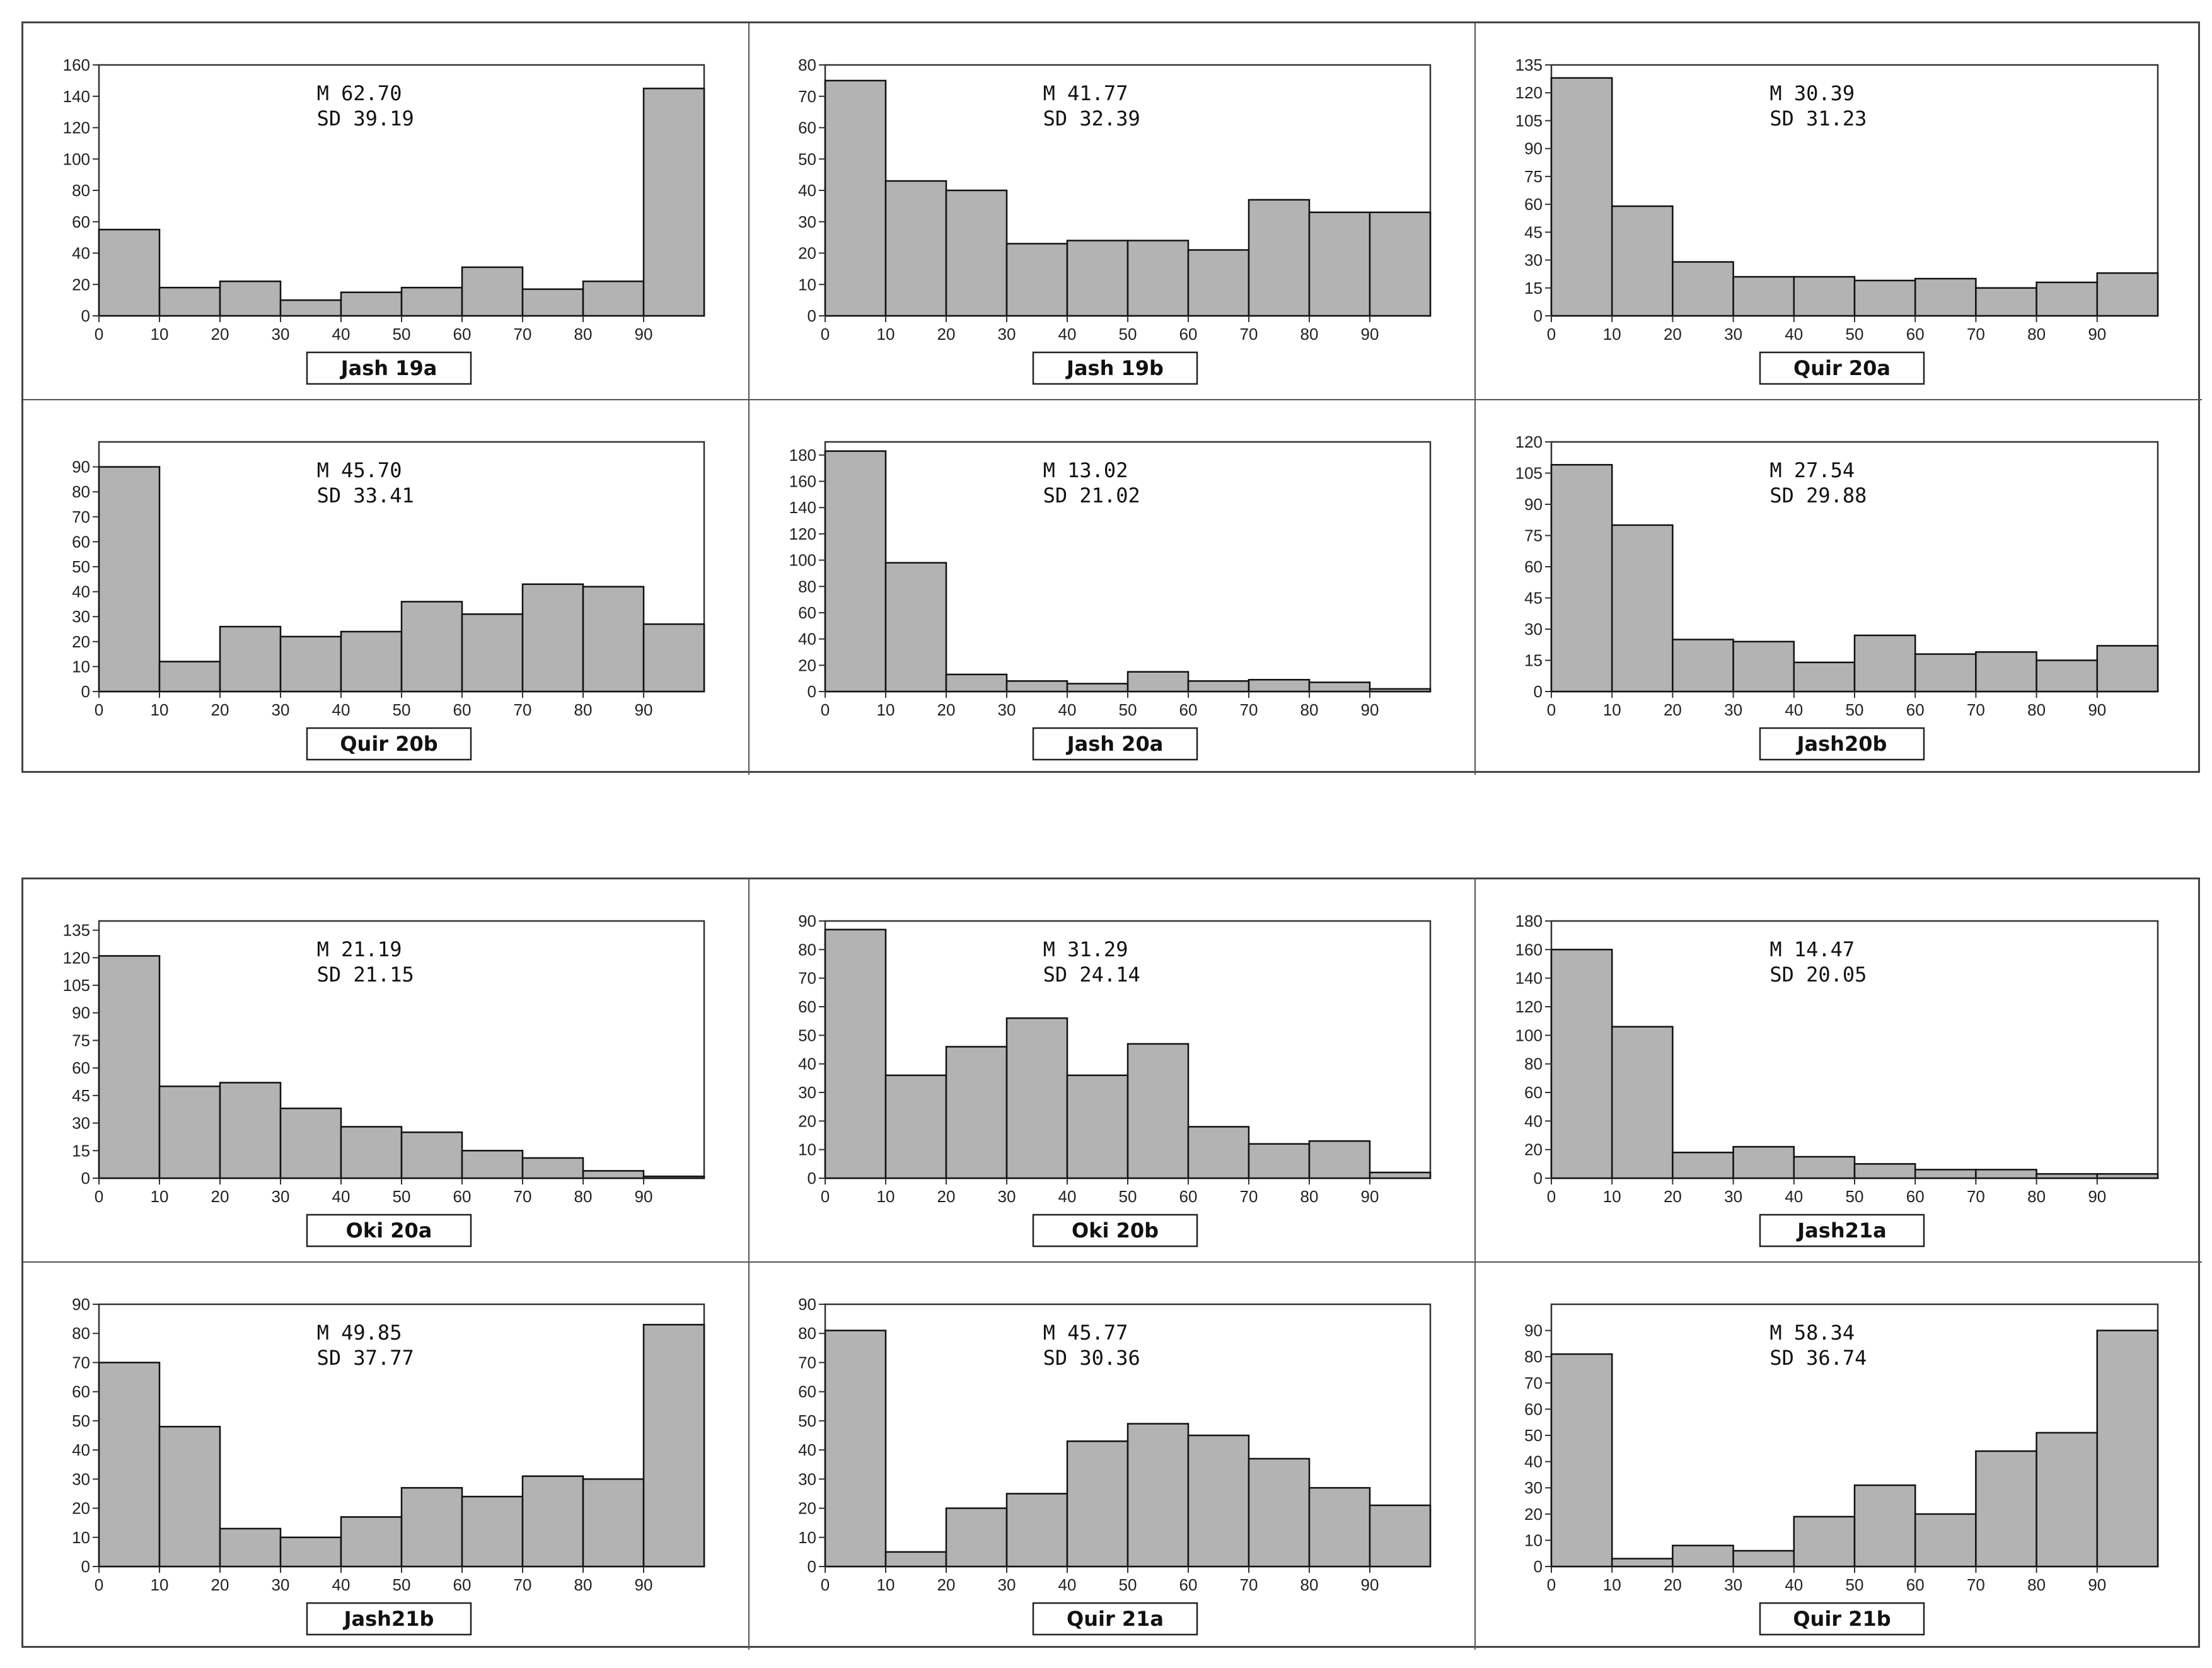  Describe the element at coordinates (1533, 1461) in the screenshot. I see `y-tick-label: 40` at that location.